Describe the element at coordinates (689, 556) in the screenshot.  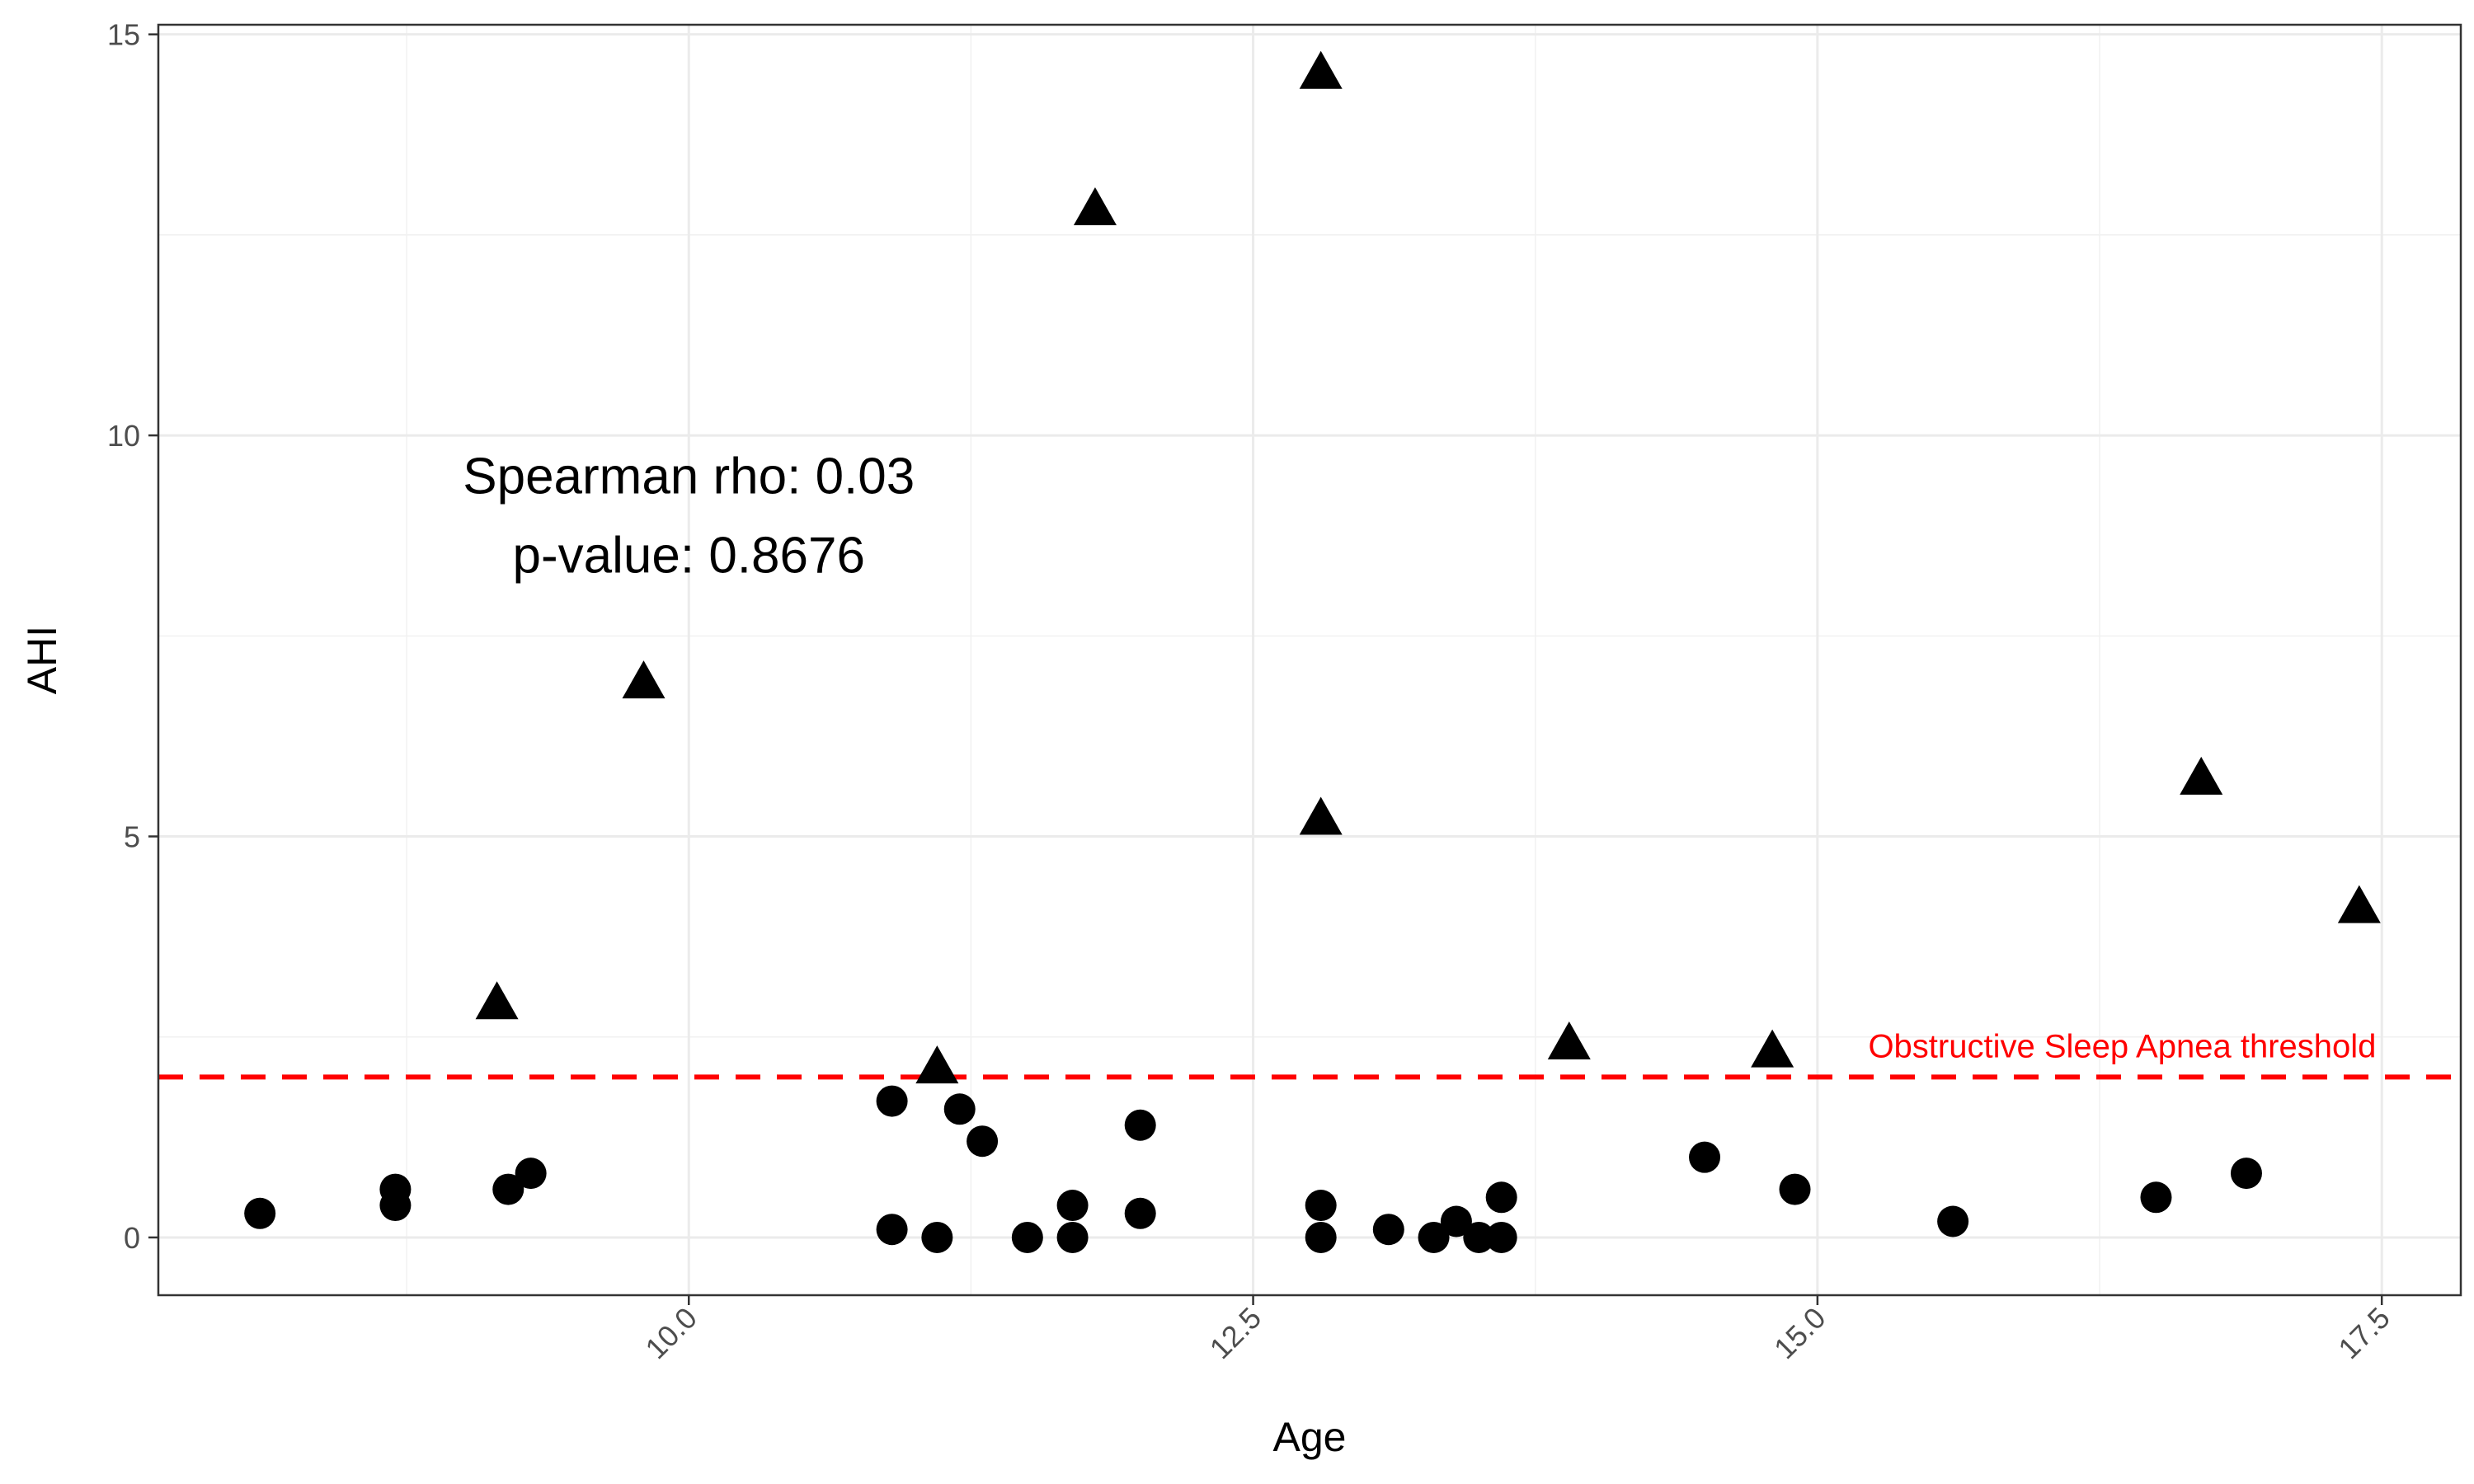
I see `p-value-label: p-value: 0.8676` at that location.